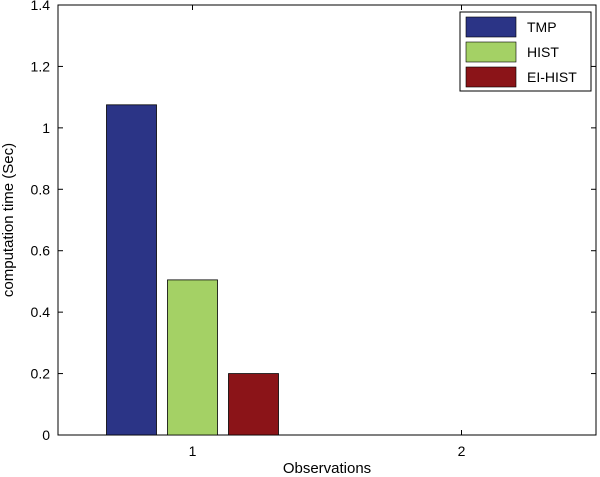 The width and height of the screenshot is (600, 477). Describe the element at coordinates (193, 451) in the screenshot. I see `x-tick-label: 1` at that location.